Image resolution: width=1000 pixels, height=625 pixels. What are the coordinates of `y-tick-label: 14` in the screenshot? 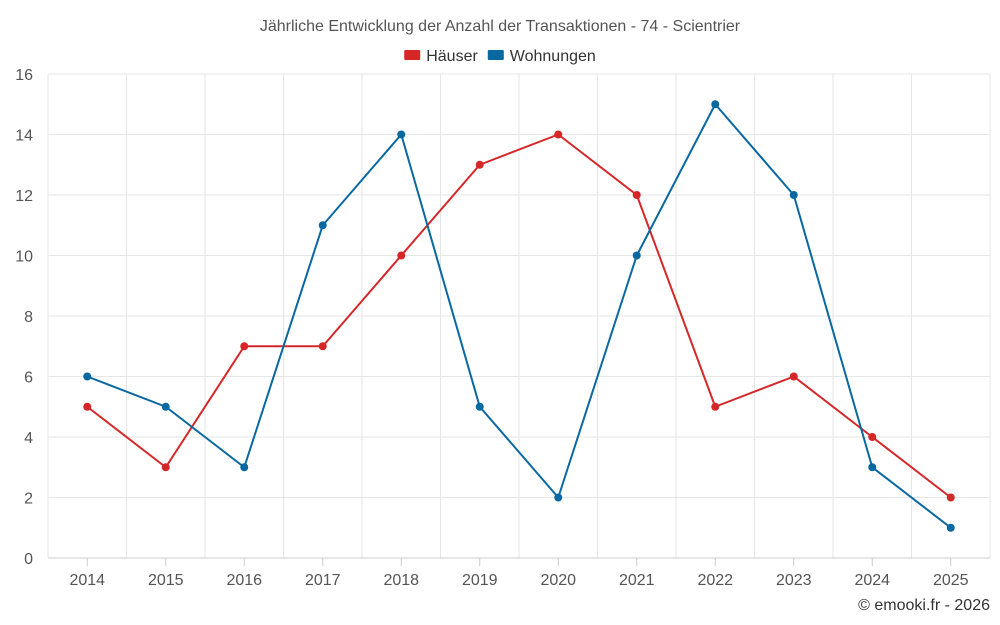 It's located at (24, 136).